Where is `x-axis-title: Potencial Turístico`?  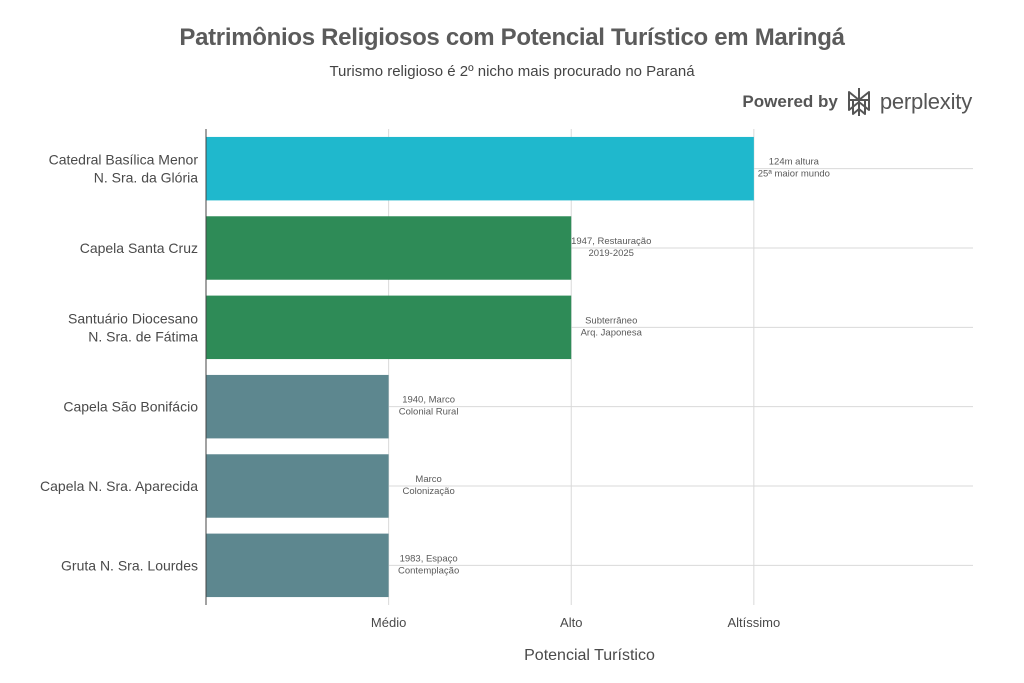
x-axis-title: Potencial Turístico is located at coordinates (589, 655).